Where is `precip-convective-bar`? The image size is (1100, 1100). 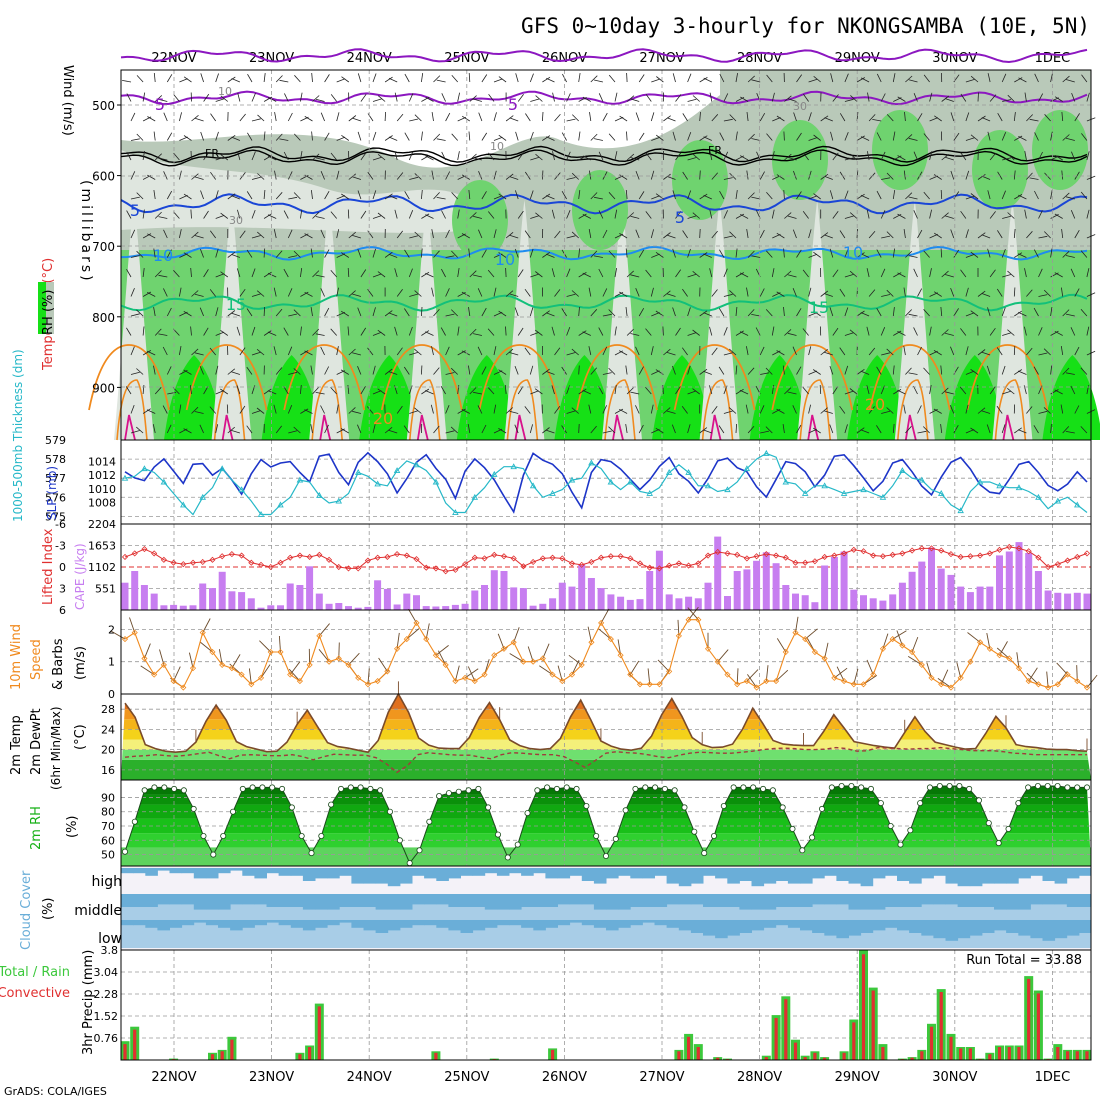
precip-convective-bar is located at coordinates (912, 1058).